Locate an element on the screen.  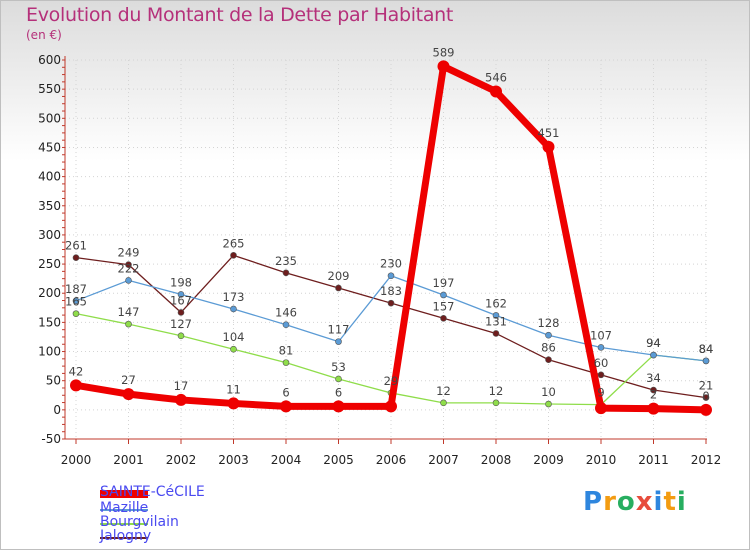
data-label-sainte-c-cile: 17 is located at coordinates (181, 386).